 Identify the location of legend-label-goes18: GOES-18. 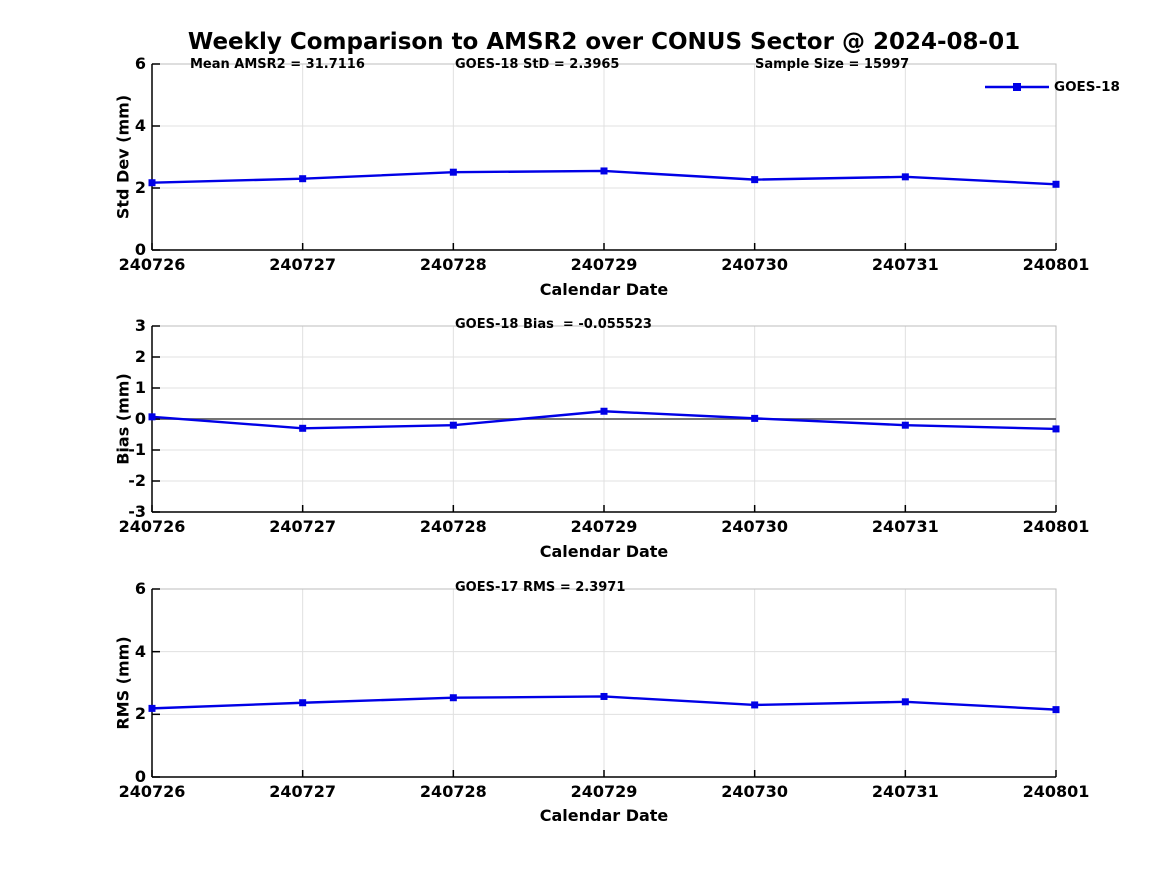
(1087, 87).